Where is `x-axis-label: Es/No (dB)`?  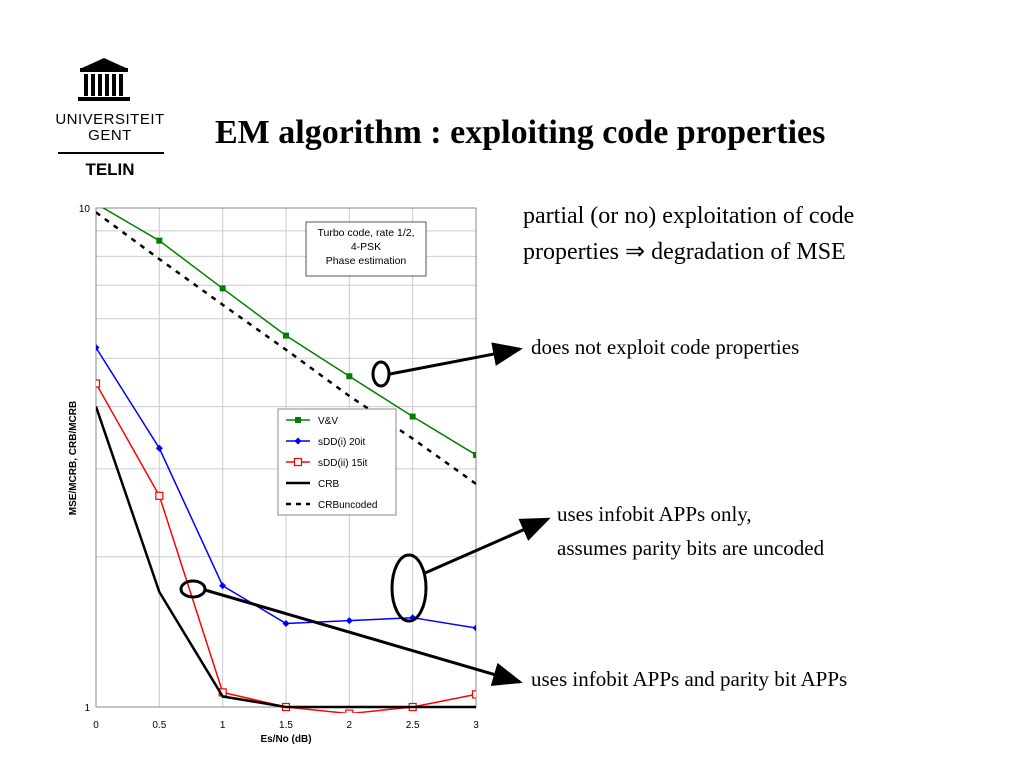
x-axis-label: Es/No (dB) is located at coordinates (285, 739).